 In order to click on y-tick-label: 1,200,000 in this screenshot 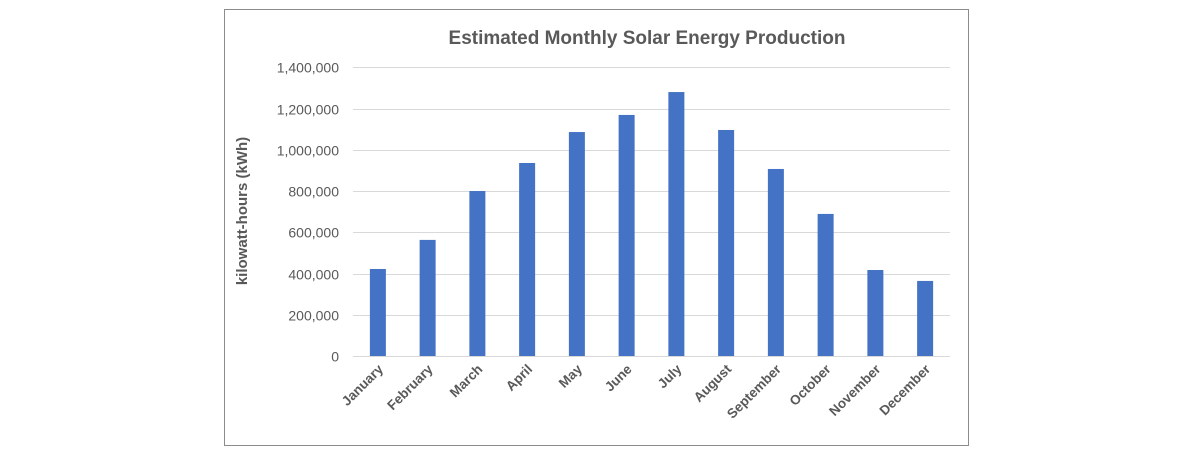, I will do `click(308, 110)`.